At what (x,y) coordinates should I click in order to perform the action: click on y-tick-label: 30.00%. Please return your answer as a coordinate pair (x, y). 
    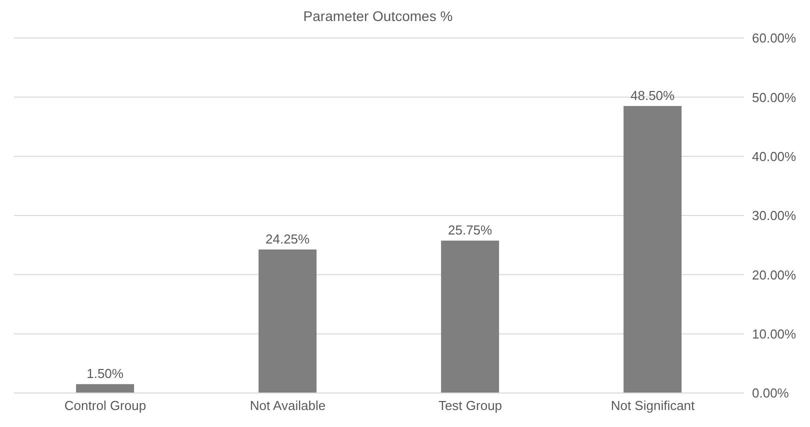
    Looking at the image, I should click on (774, 216).